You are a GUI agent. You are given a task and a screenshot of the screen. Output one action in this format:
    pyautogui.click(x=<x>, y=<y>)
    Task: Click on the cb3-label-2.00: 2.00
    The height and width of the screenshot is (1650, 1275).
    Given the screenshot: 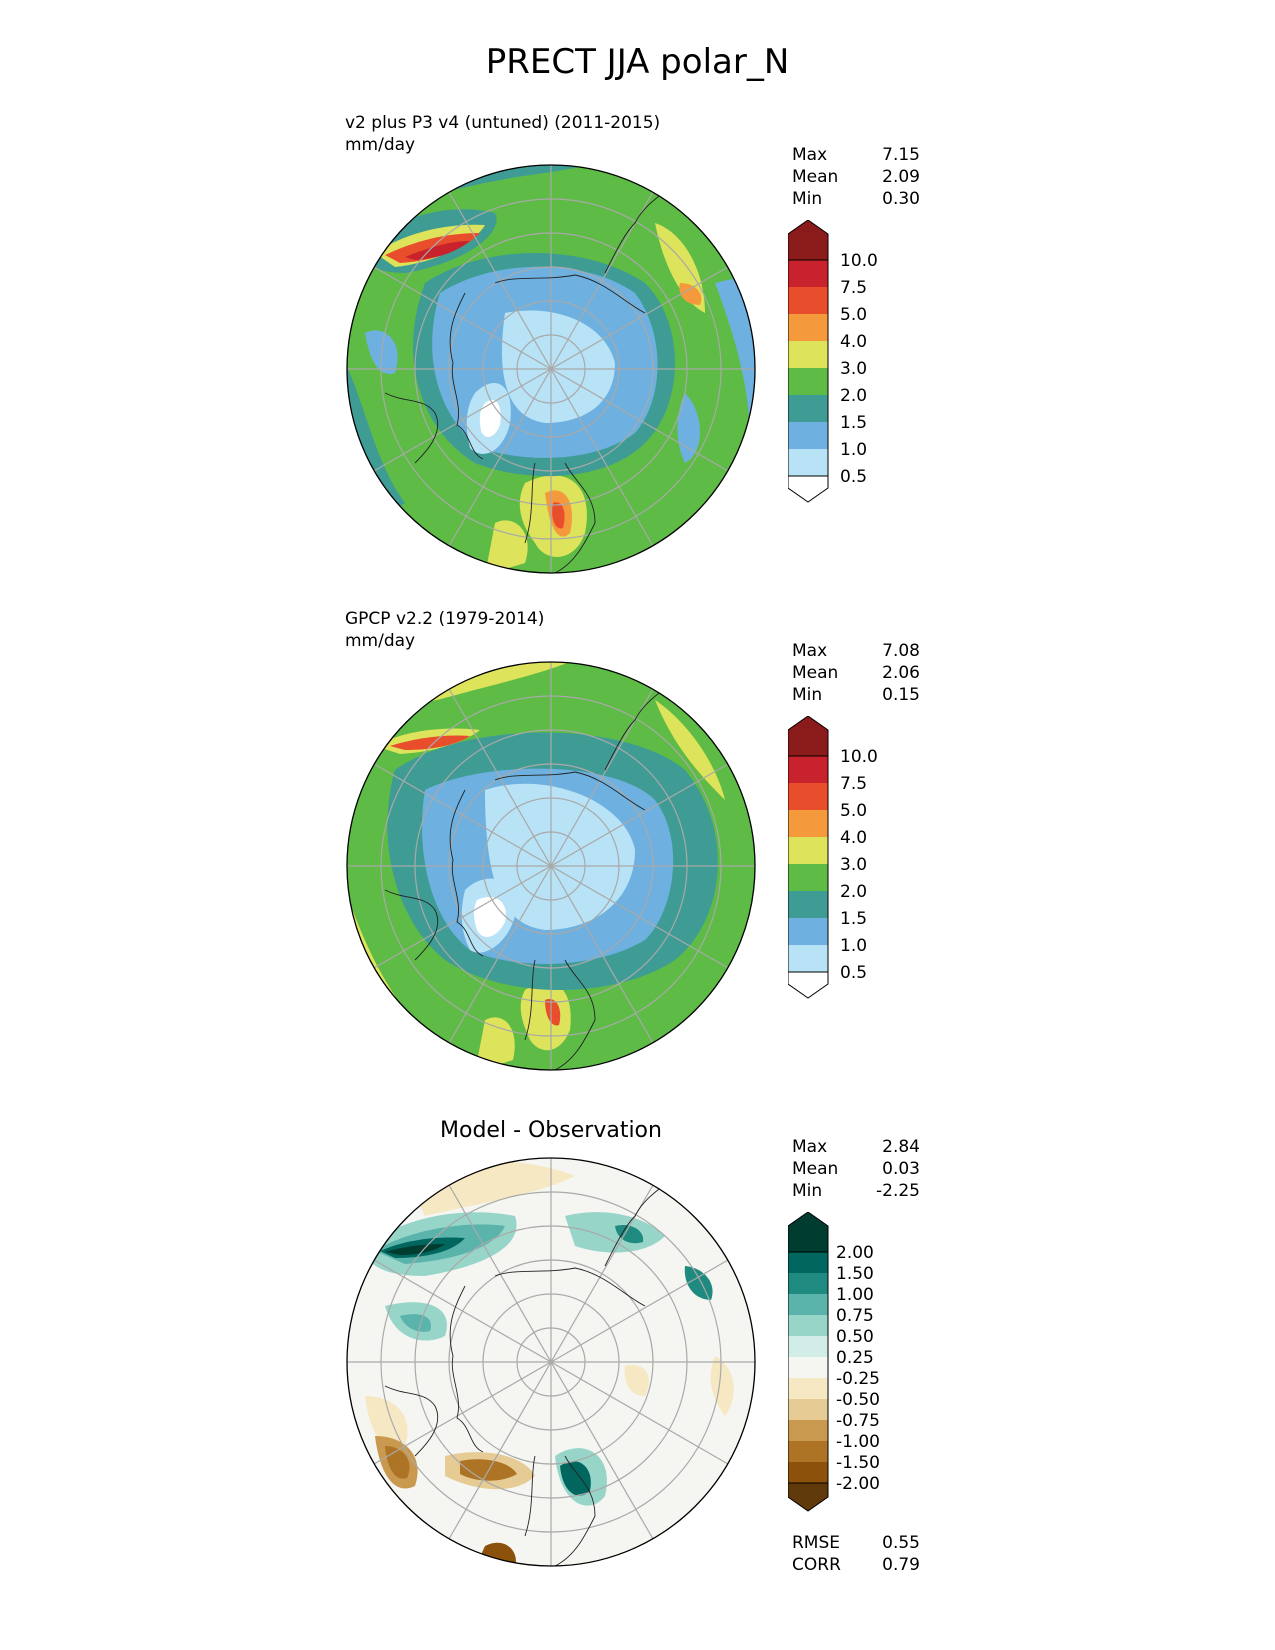 What is the action you would take?
    pyautogui.click(x=855, y=1253)
    